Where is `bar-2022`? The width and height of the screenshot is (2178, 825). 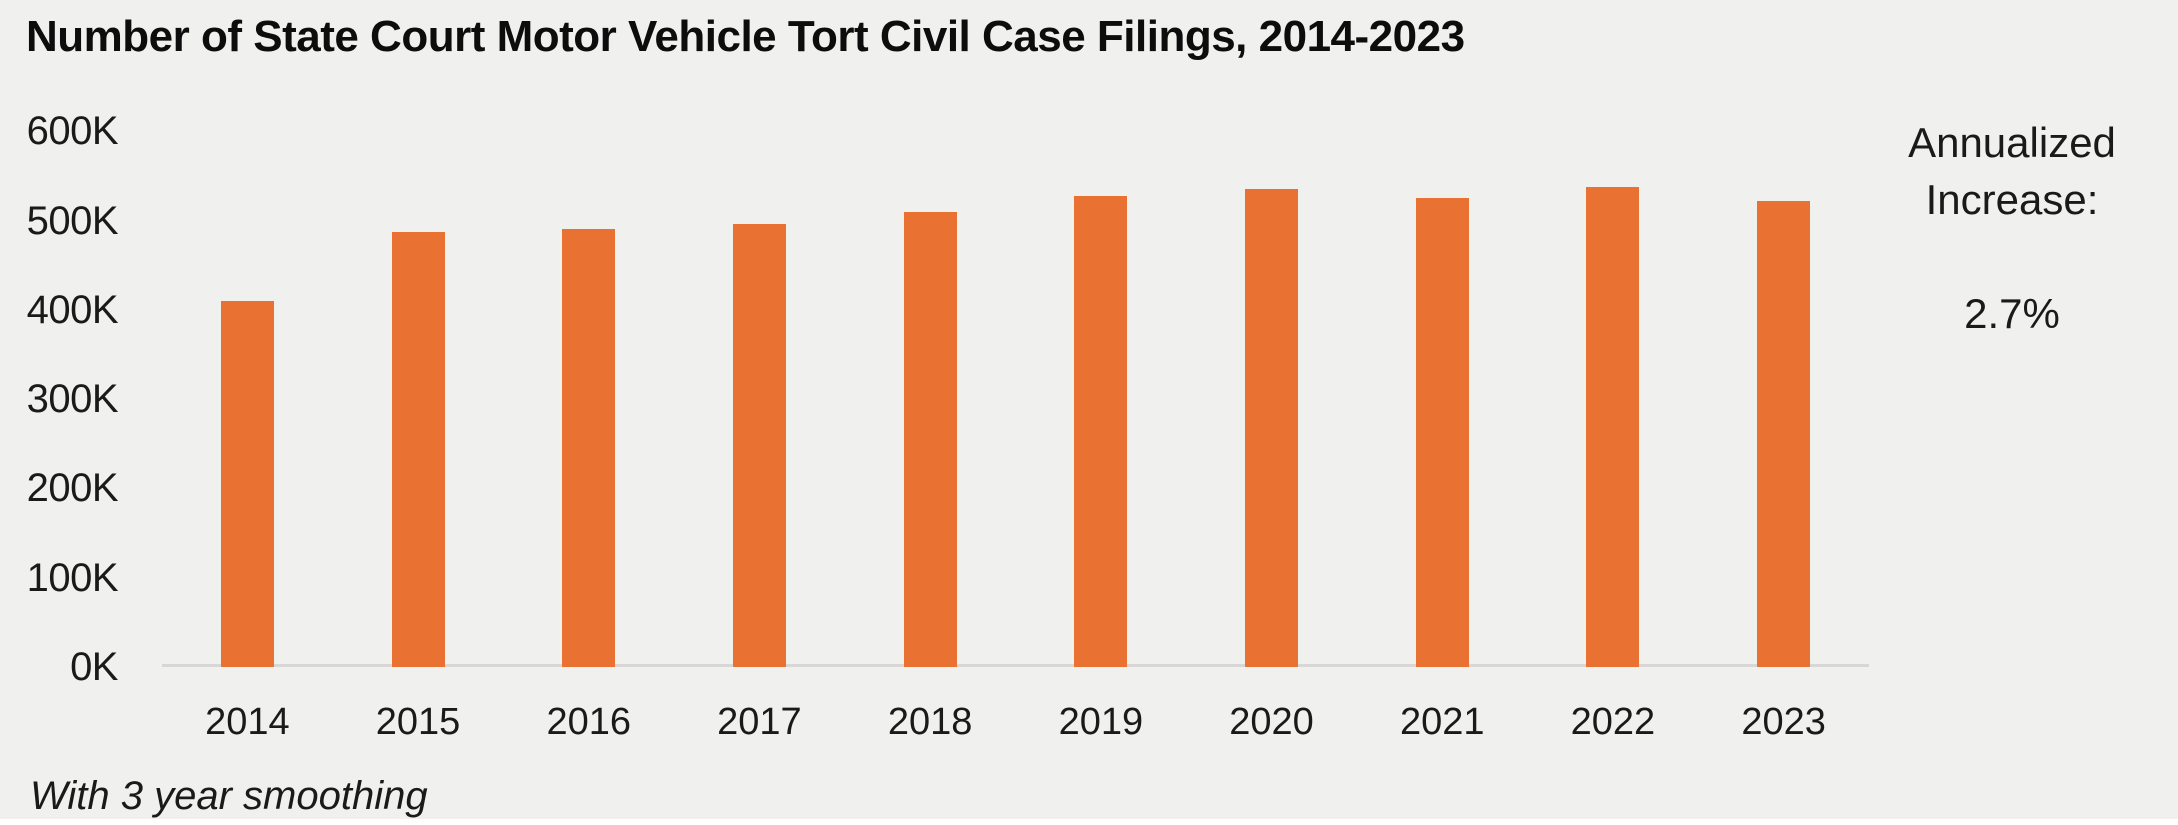
bar-2022 is located at coordinates (1613, 427).